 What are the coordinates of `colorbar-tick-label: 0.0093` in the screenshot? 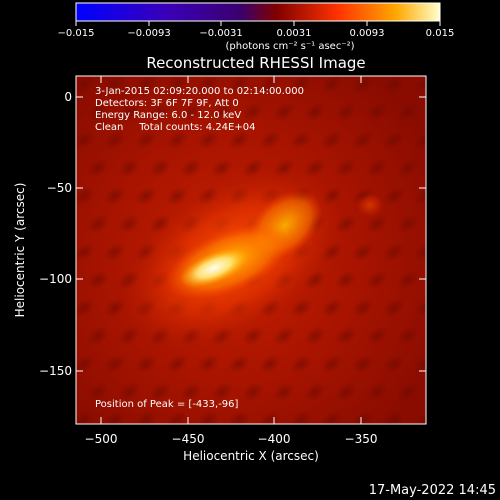 It's located at (367, 33).